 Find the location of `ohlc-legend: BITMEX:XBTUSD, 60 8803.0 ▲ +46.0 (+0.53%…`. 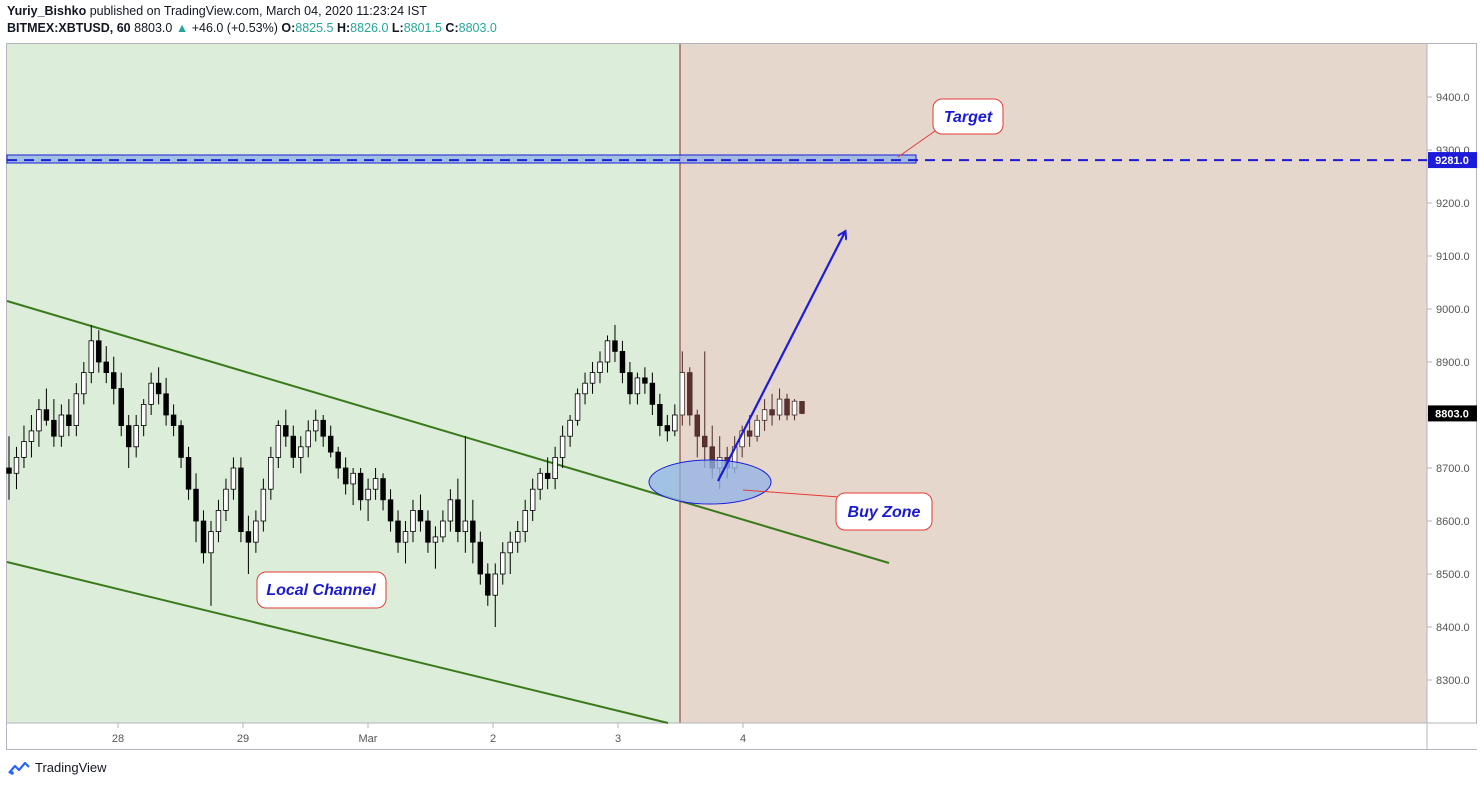

ohlc-legend: BITMEX:XBTUSD, 60 8803.0 ▲ +46.0 (+0.53%… is located at coordinates (252, 28).